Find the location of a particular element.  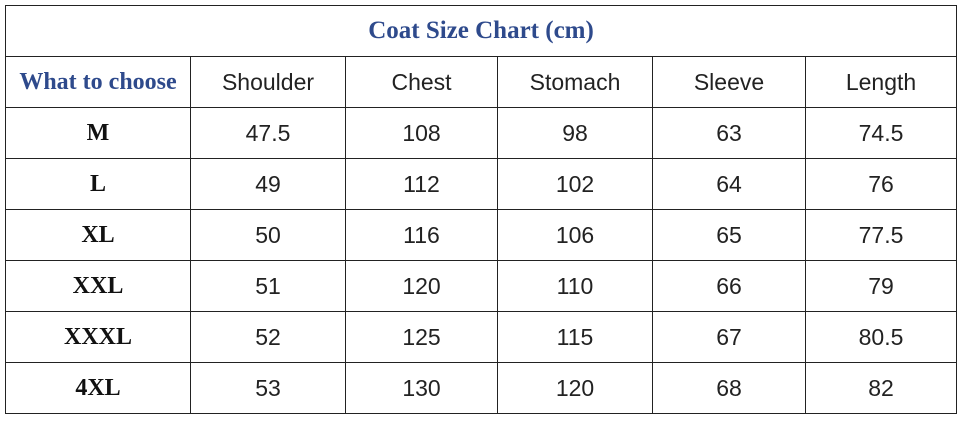

data-row: M 47.5 108 98 63 74.5 is located at coordinates (481, 133).